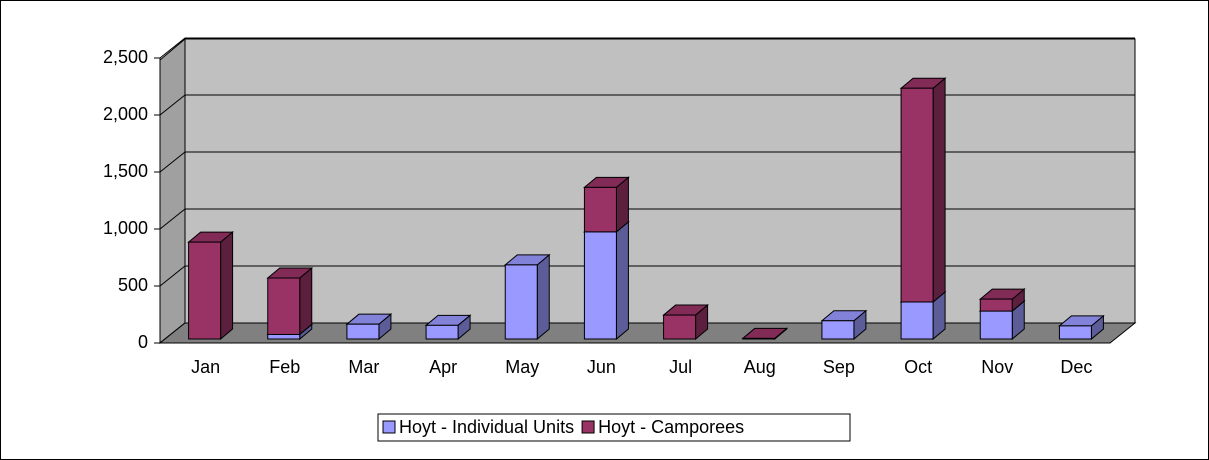  What do you see at coordinates (125, 228) in the screenshot?
I see `y-tick-label: 1,000` at bounding box center [125, 228].